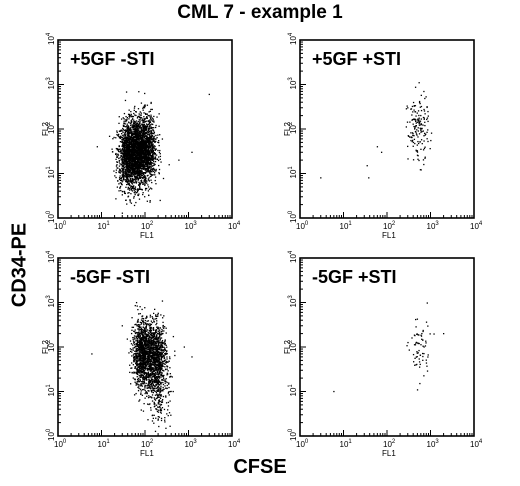  Describe the element at coordinates (147, 235) in the screenshot. I see `x-axis-name: FL1` at that location.